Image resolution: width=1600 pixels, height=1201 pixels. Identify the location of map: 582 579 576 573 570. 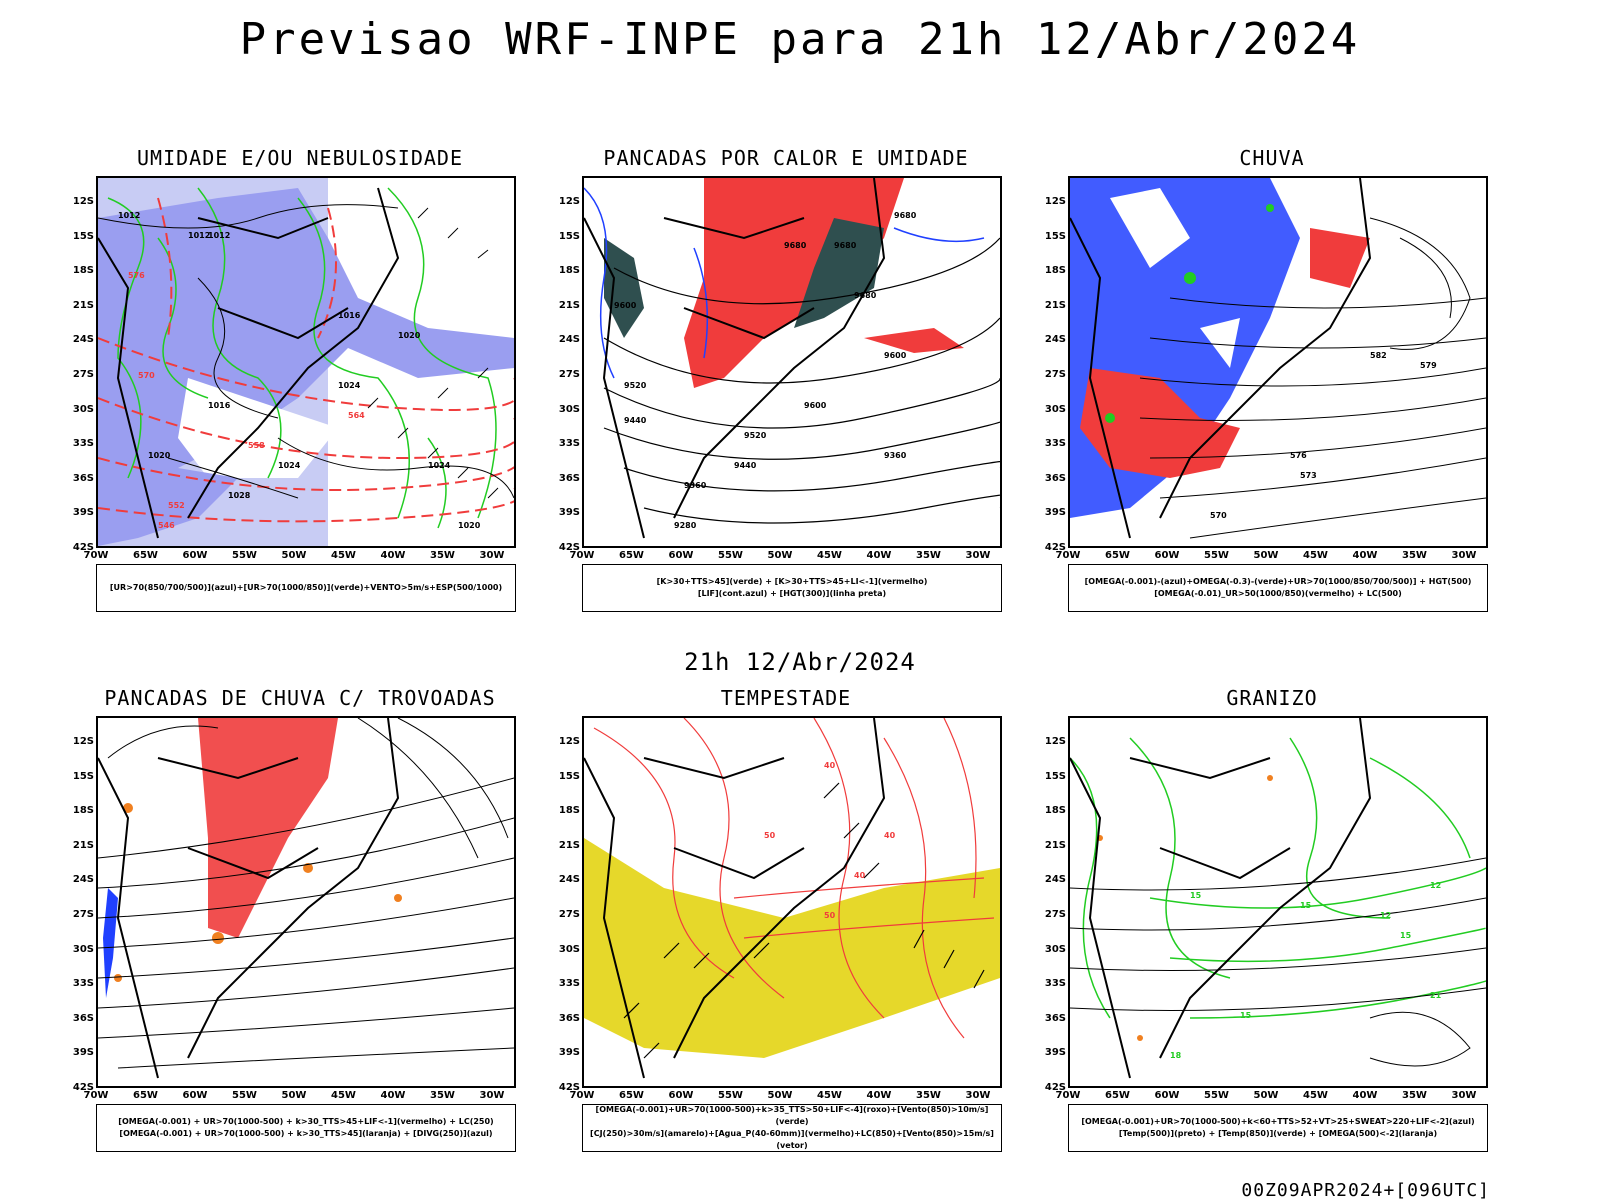
(1278, 362).